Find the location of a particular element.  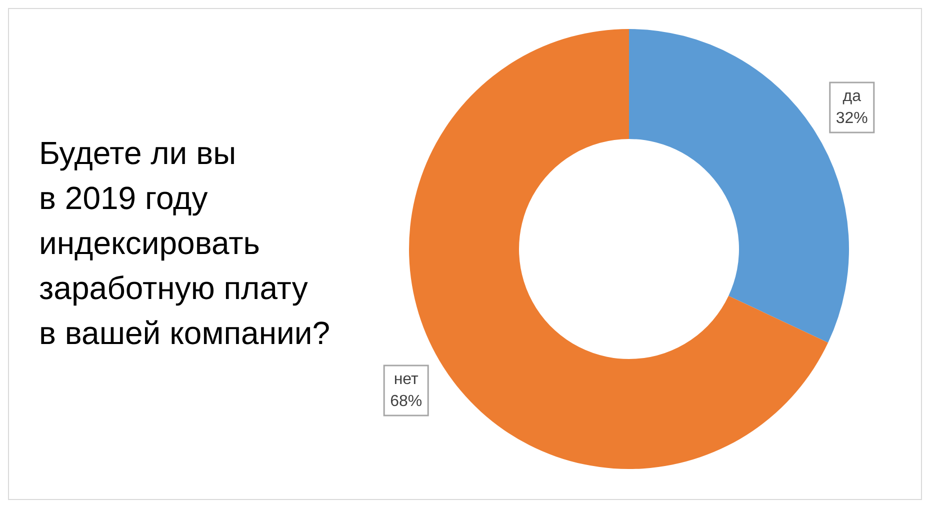

data-label: 32% is located at coordinates (852, 118).